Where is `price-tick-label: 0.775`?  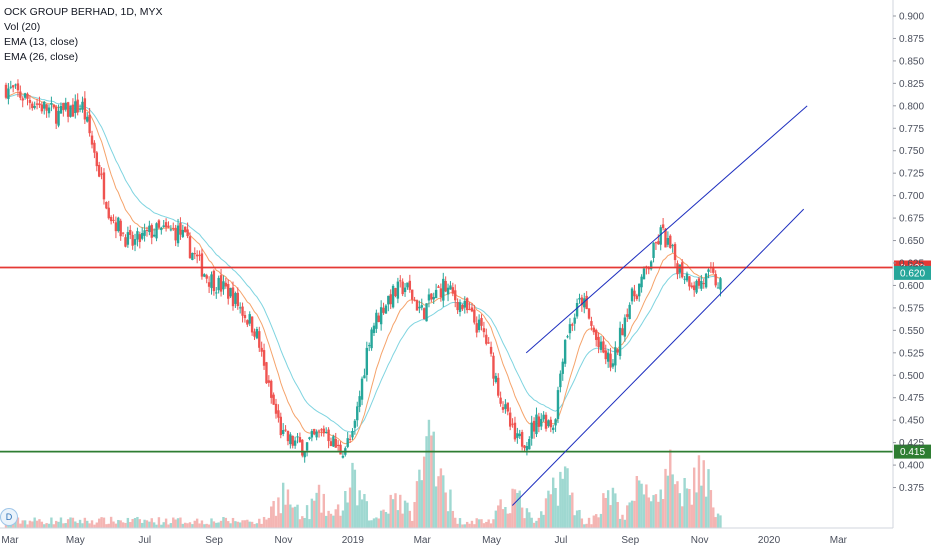
price-tick-label: 0.775 is located at coordinates (911, 129).